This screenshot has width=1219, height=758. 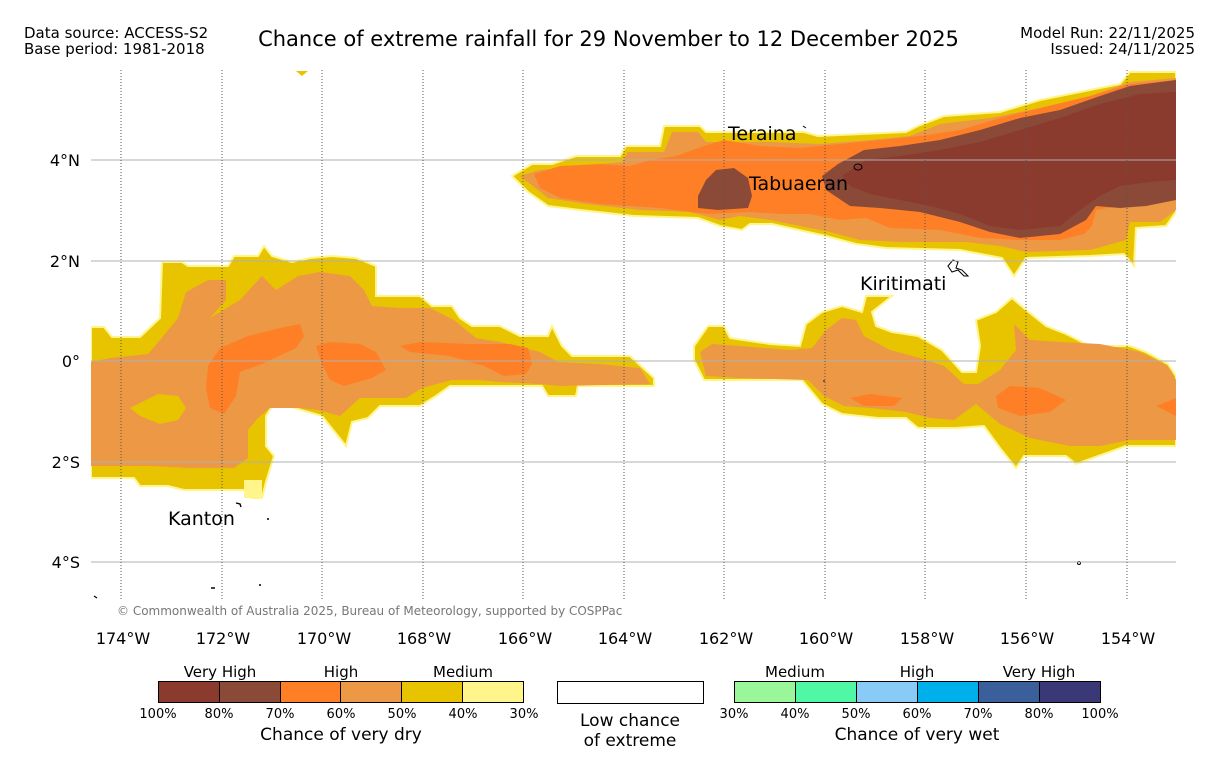 I want to click on low-chance-label: Low chance of extreme, so click(x=630, y=731).